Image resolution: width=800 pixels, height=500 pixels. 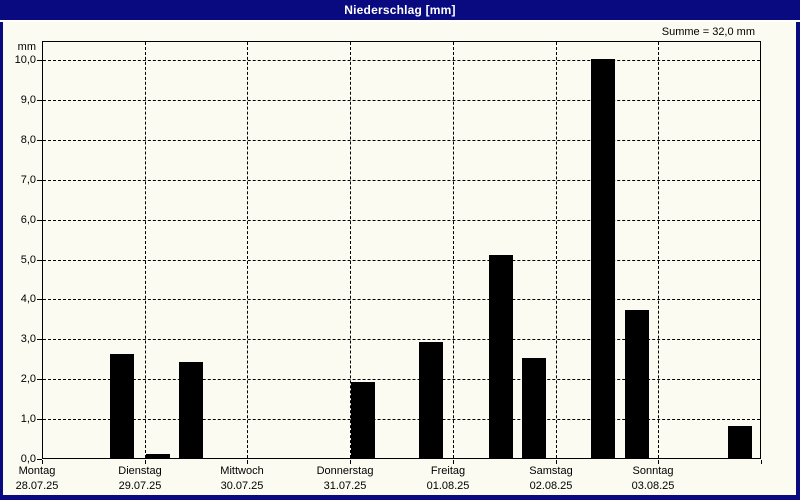 I want to click on x-date-label: 02.08.25, so click(x=551, y=486).